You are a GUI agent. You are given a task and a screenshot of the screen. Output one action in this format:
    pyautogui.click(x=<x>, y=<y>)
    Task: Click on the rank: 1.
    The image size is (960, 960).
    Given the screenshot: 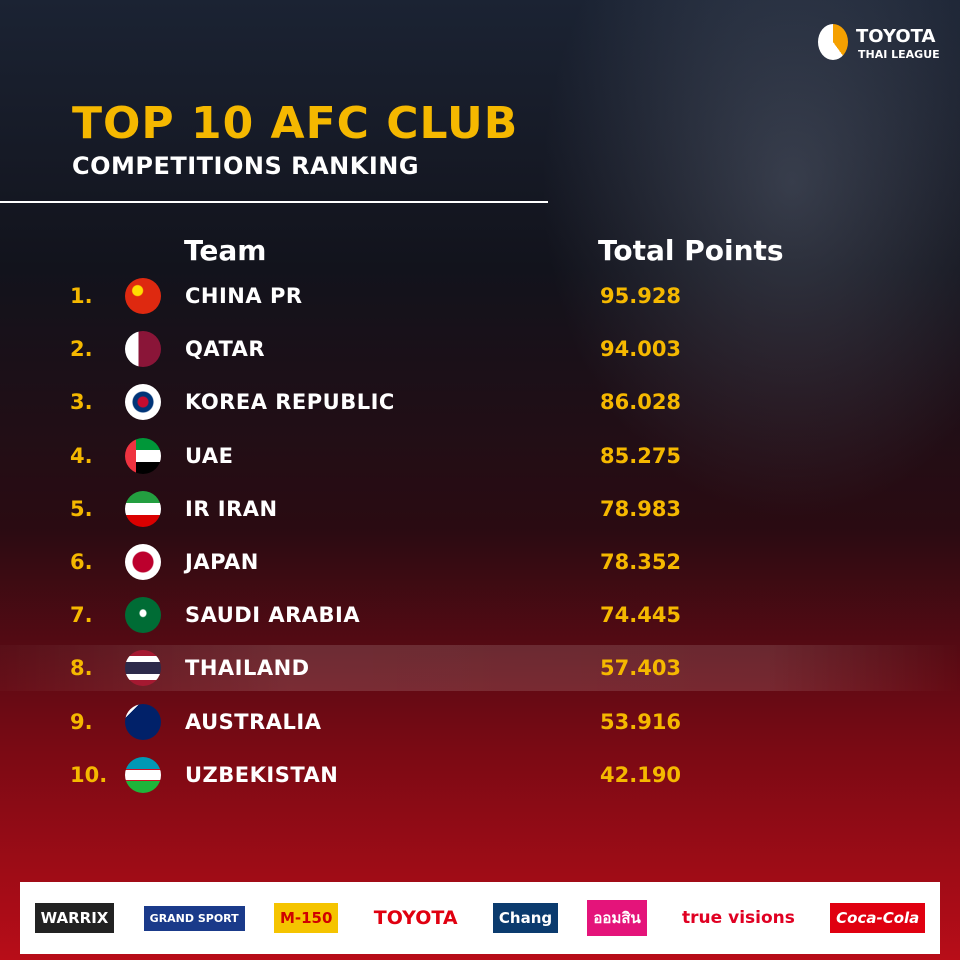 What is the action you would take?
    pyautogui.click(x=81, y=296)
    